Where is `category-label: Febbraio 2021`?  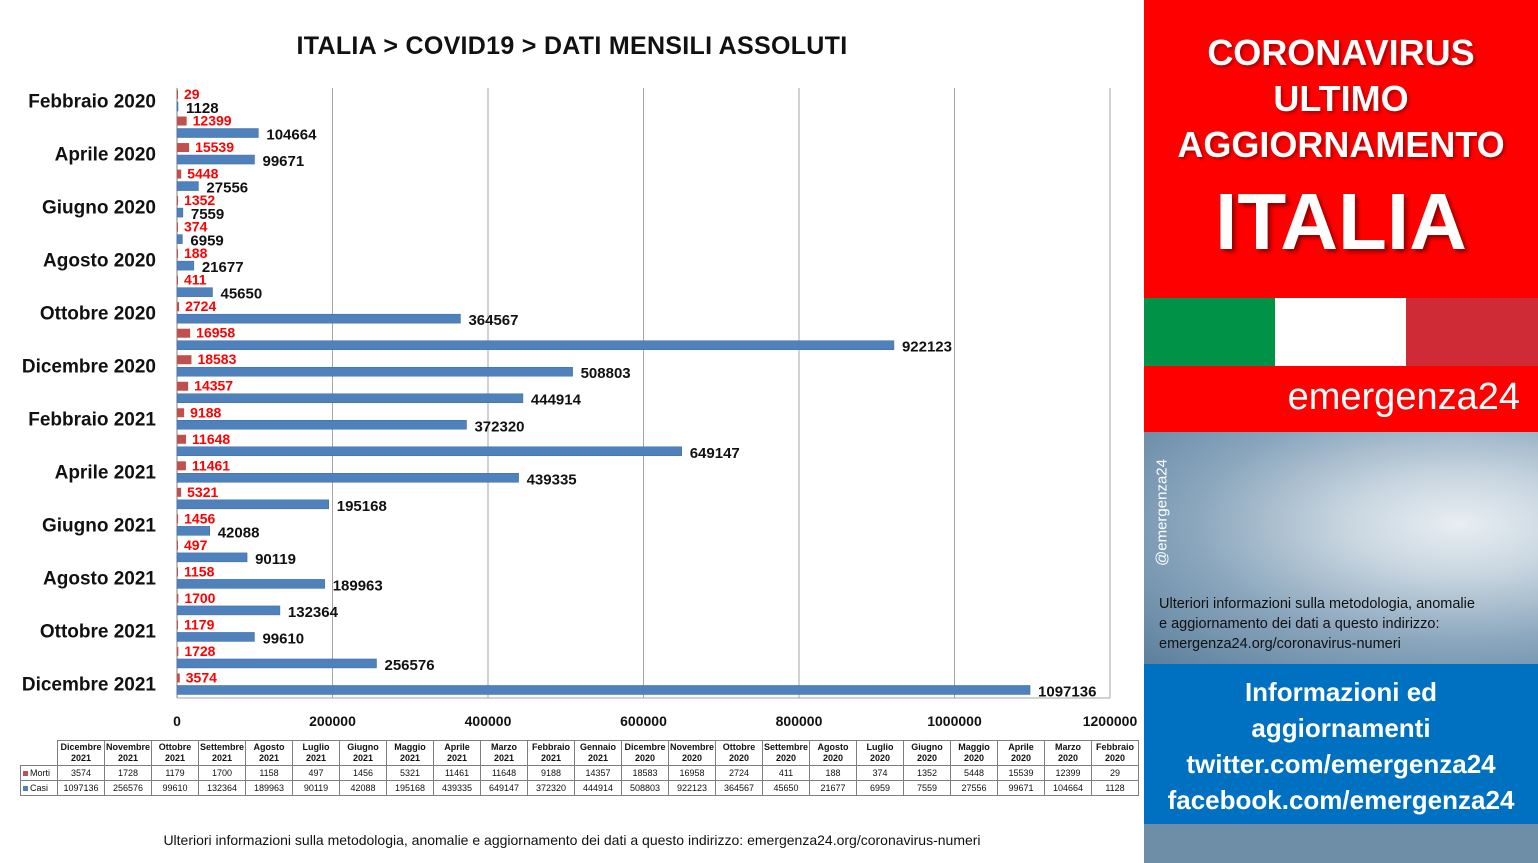
category-label: Febbraio 2021 is located at coordinates (92, 420).